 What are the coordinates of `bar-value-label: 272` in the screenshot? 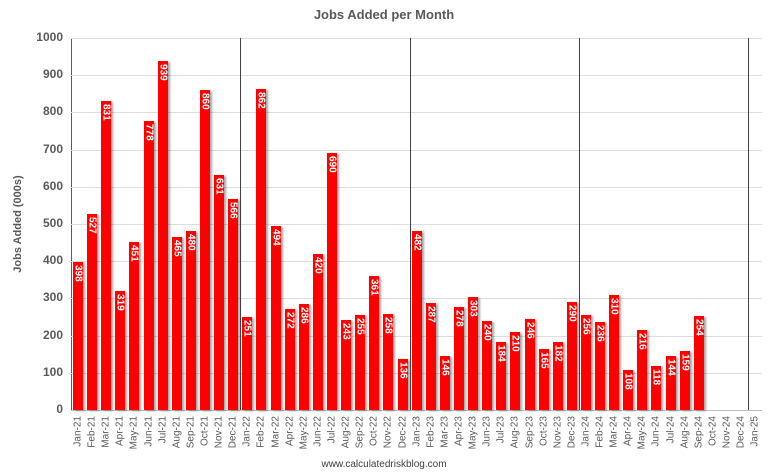 It's located at (290, 320).